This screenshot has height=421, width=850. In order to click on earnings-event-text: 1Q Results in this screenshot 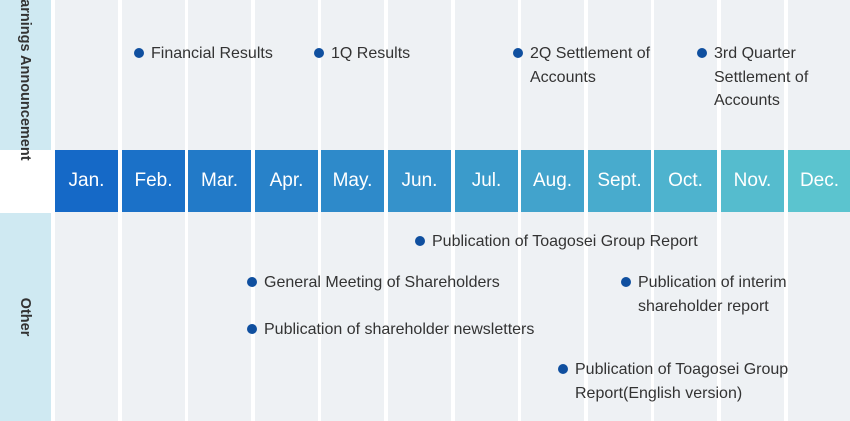, I will do `click(371, 53)`.